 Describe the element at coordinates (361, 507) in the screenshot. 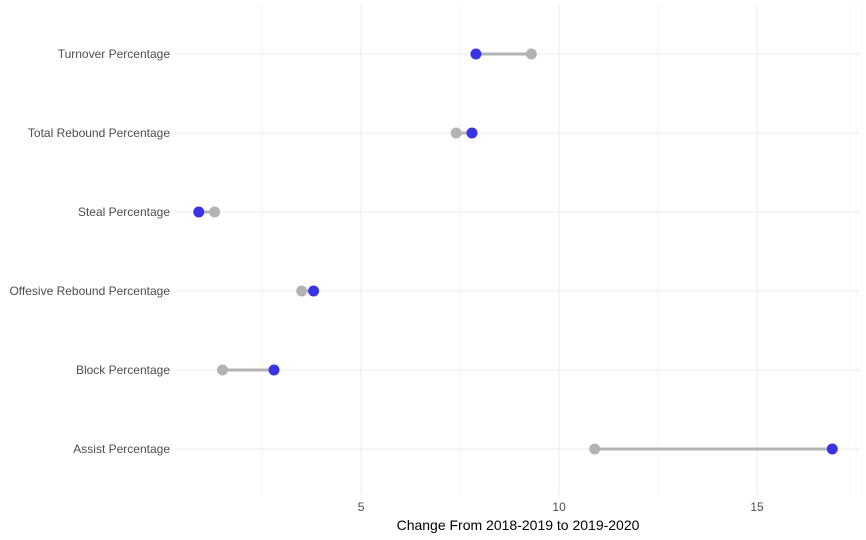

I see `x-tick-label: 5` at that location.